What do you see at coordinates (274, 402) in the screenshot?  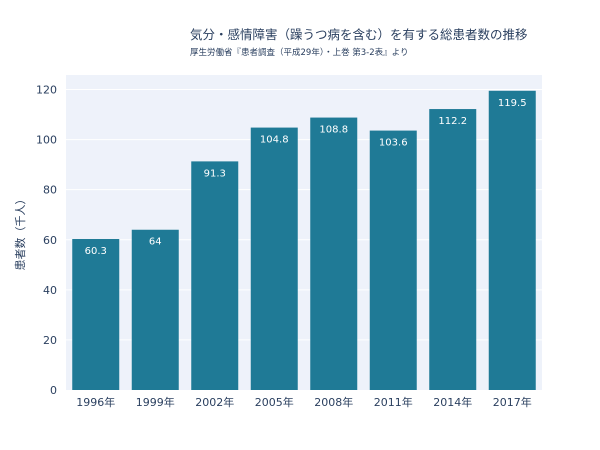 I see `x-tick-label: 2005年` at bounding box center [274, 402].